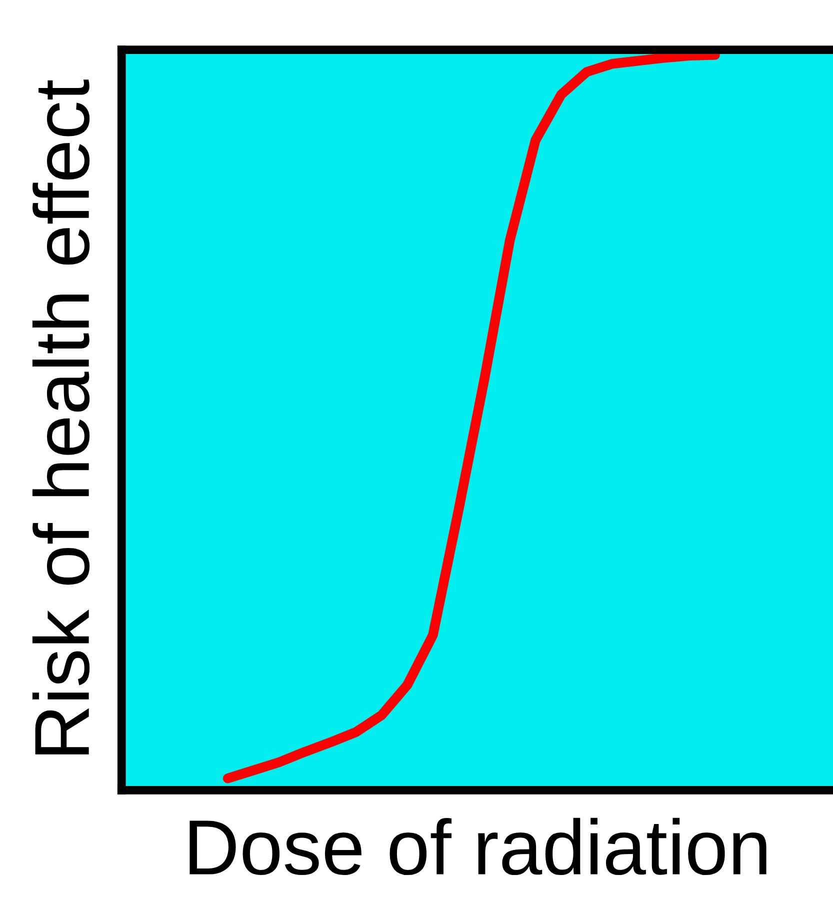 This screenshot has width=833, height=922. I want to click on y-axis-title: Risk of health effect, so click(61, 417).